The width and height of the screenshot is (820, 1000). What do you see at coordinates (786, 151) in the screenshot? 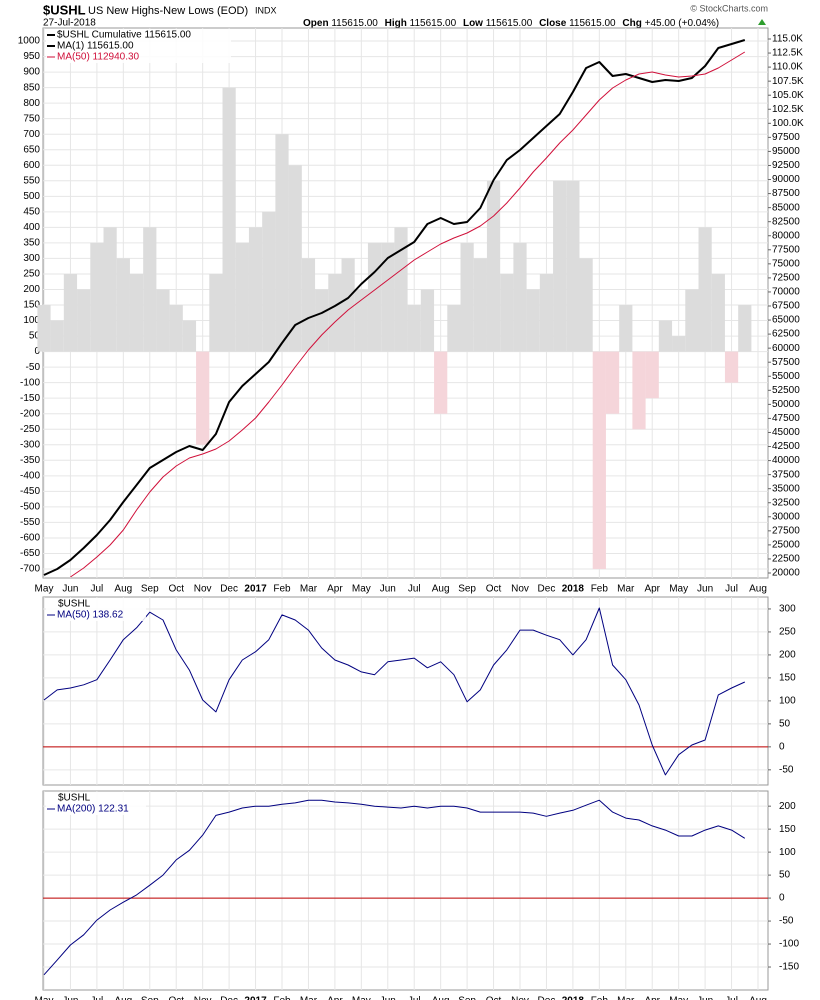
I see `y2-tick-label: 95000` at bounding box center [786, 151].